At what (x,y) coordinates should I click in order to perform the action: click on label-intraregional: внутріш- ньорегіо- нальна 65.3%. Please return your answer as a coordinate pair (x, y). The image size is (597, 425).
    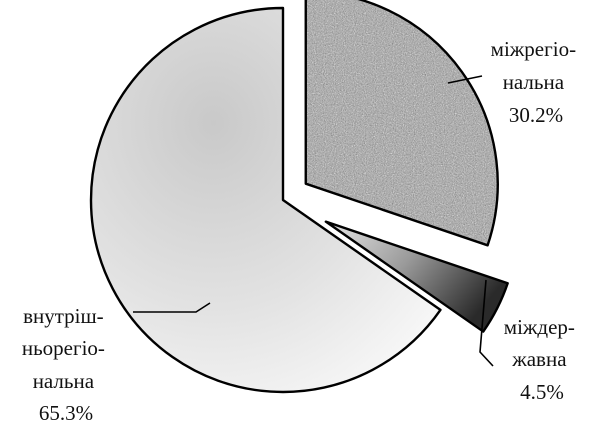
    Looking at the image, I should click on (66, 364).